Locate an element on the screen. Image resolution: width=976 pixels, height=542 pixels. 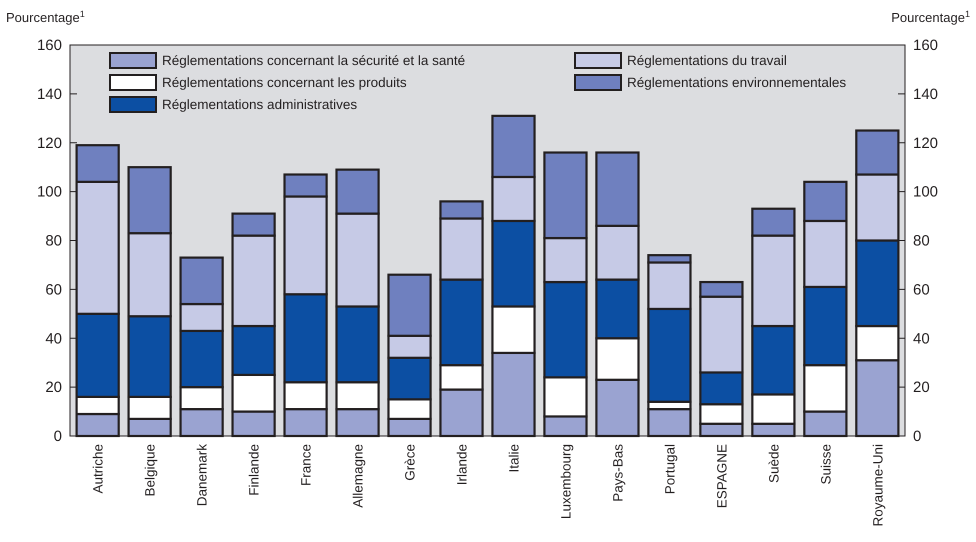
x-tick-label: Suisse is located at coordinates (826, 464).